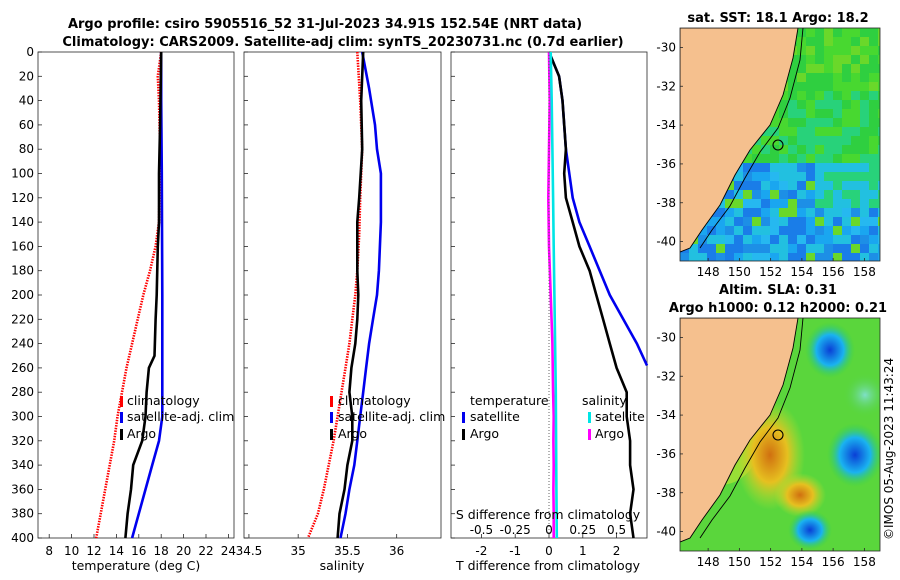  Describe the element at coordinates (361, 295) in the screenshot. I see `sal-line-satellite-adj-clim` at that location.